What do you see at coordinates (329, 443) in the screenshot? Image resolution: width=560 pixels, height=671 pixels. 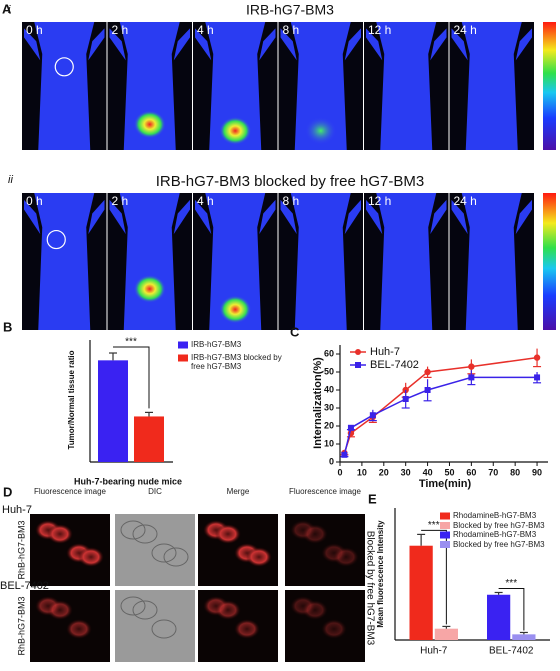 I see `y-tick-label: 10` at bounding box center [329, 443].